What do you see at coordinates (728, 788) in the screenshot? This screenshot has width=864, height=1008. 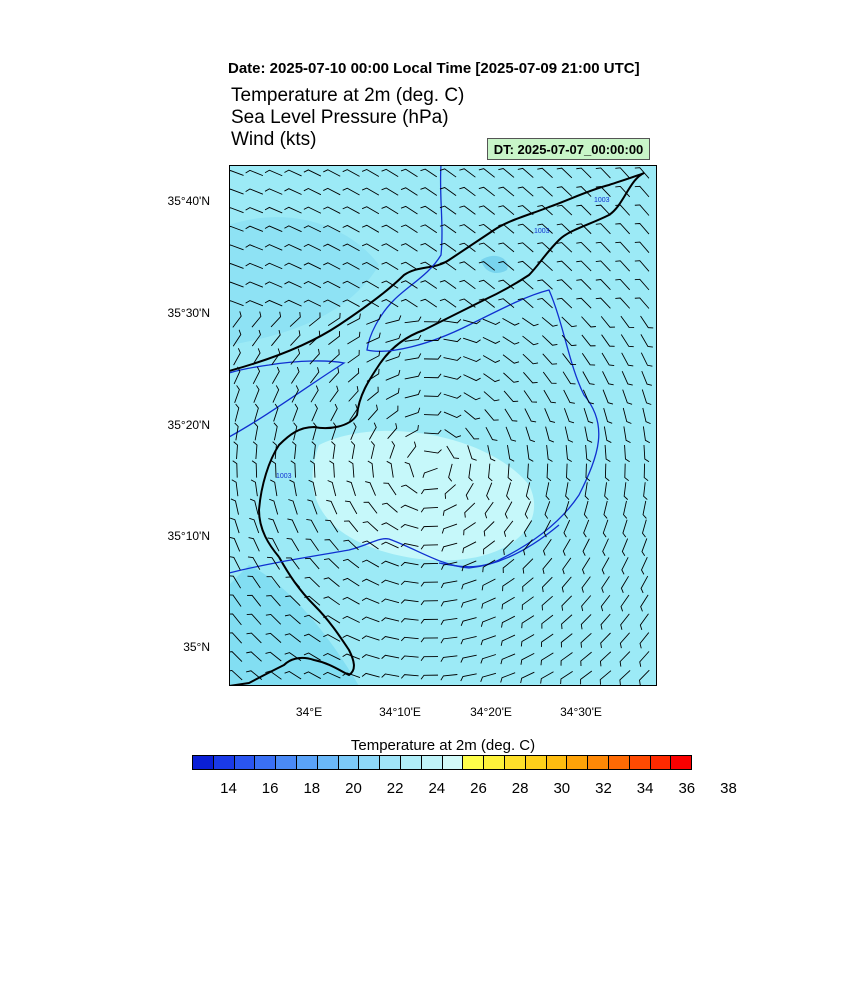 I see `colorbar-tick-label: 38` at bounding box center [728, 788].